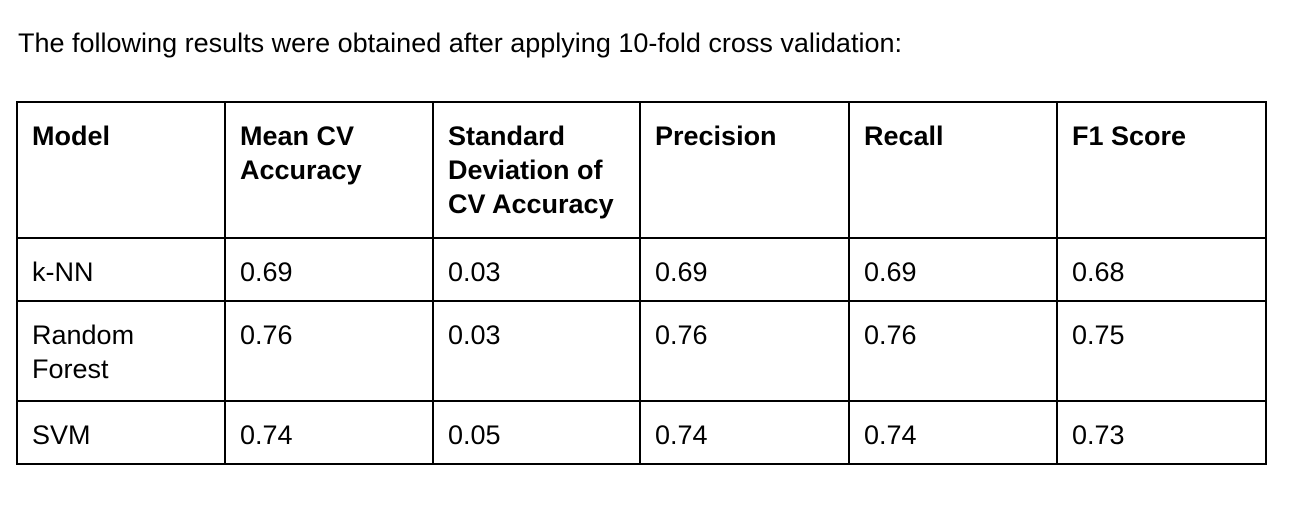 The width and height of the screenshot is (1290, 523). Describe the element at coordinates (1161, 269) in the screenshot. I see `cell-f1-score: 0.68` at that location.